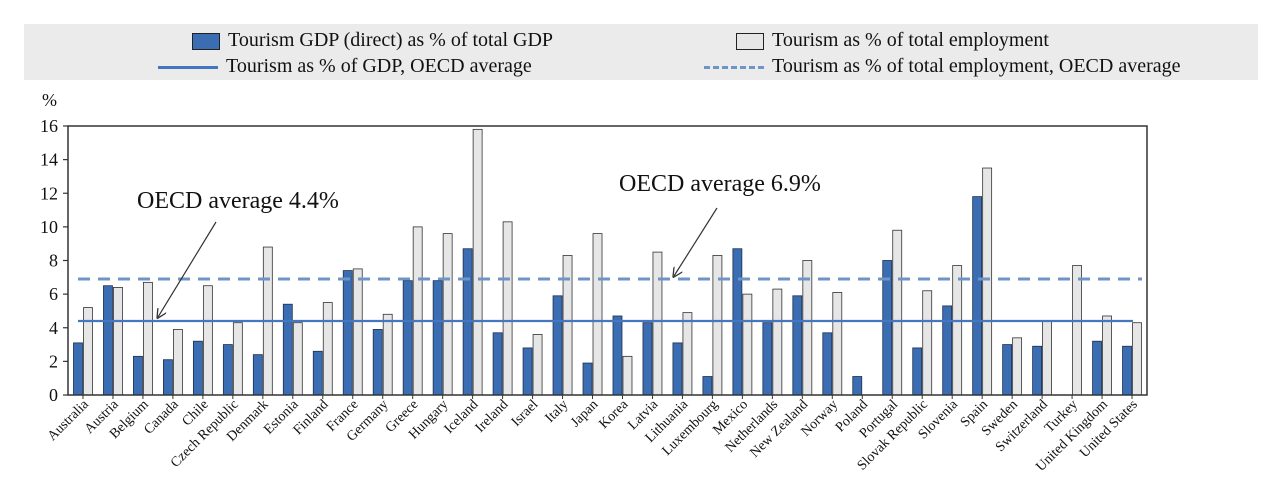 The image size is (1270, 501). I want to click on x-category-label: Ireland, so click(492, 416).